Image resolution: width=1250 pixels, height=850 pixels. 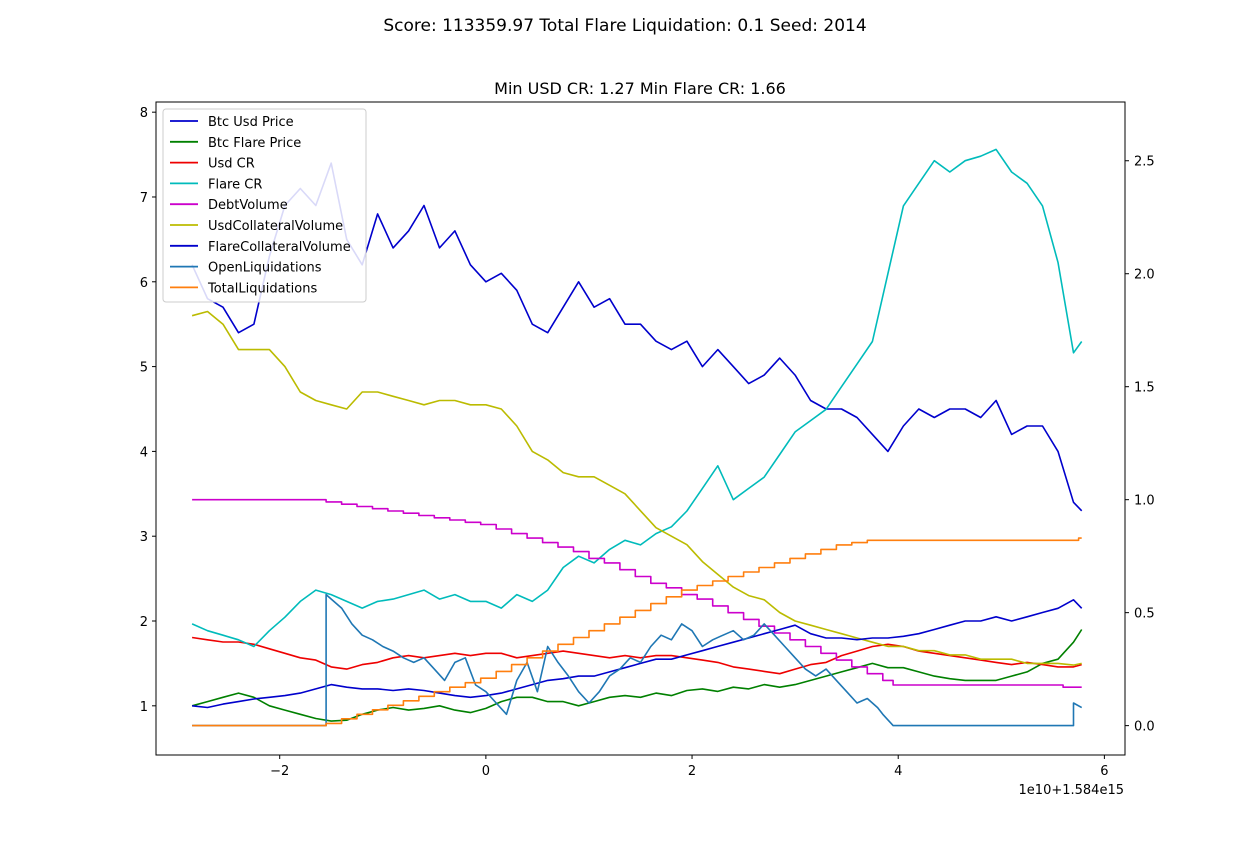 I want to click on y-right-tick-label: 1.5, so click(x=1144, y=388).